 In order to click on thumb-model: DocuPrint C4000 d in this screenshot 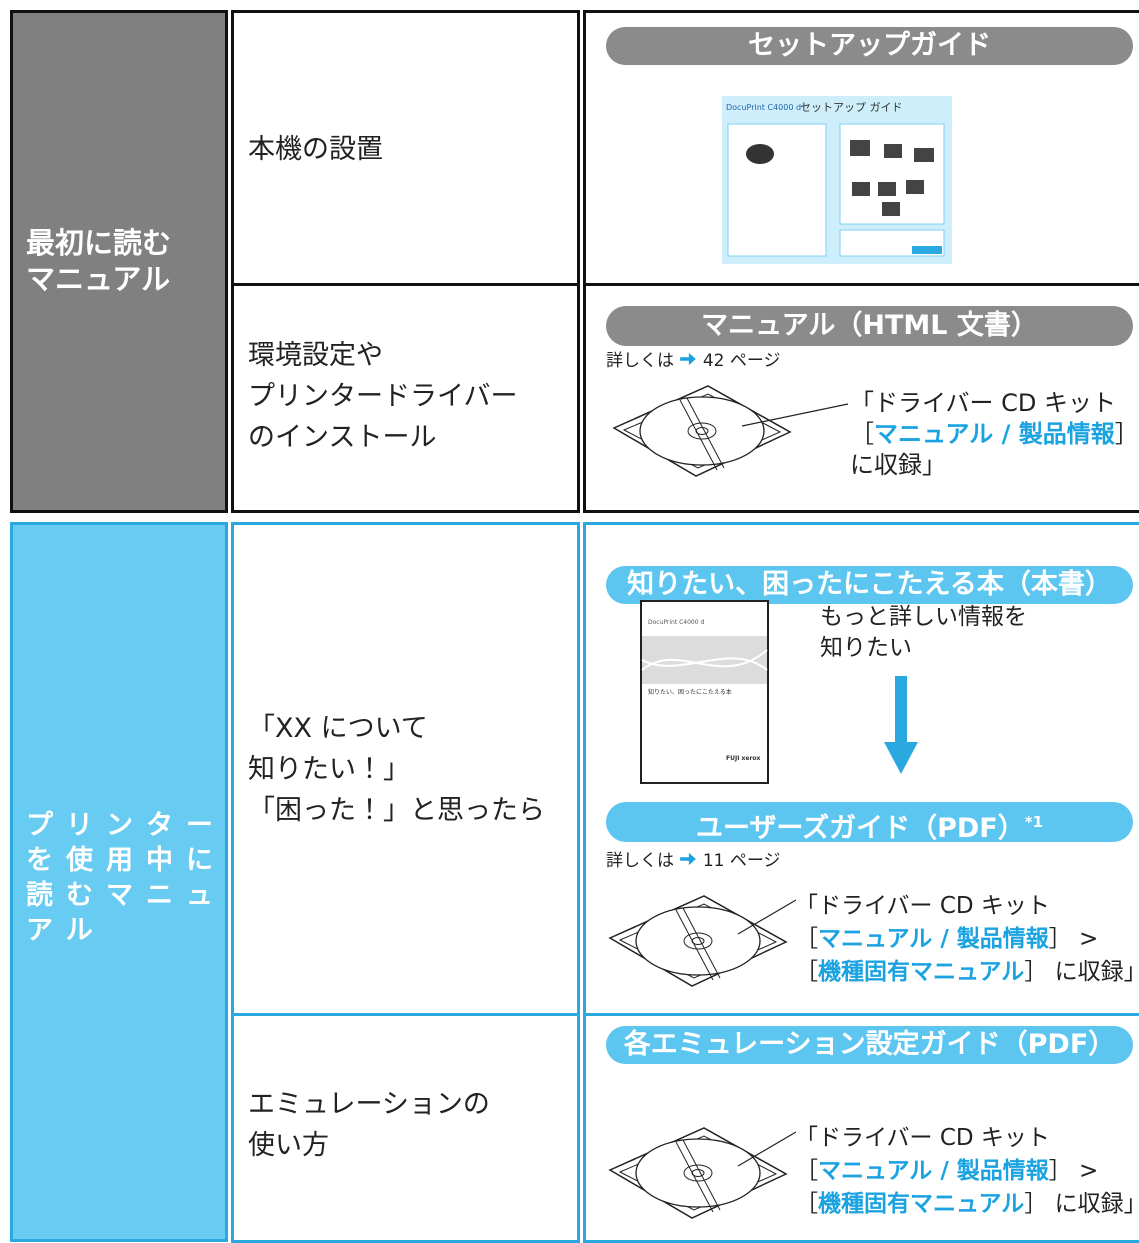, I will do `click(763, 107)`.